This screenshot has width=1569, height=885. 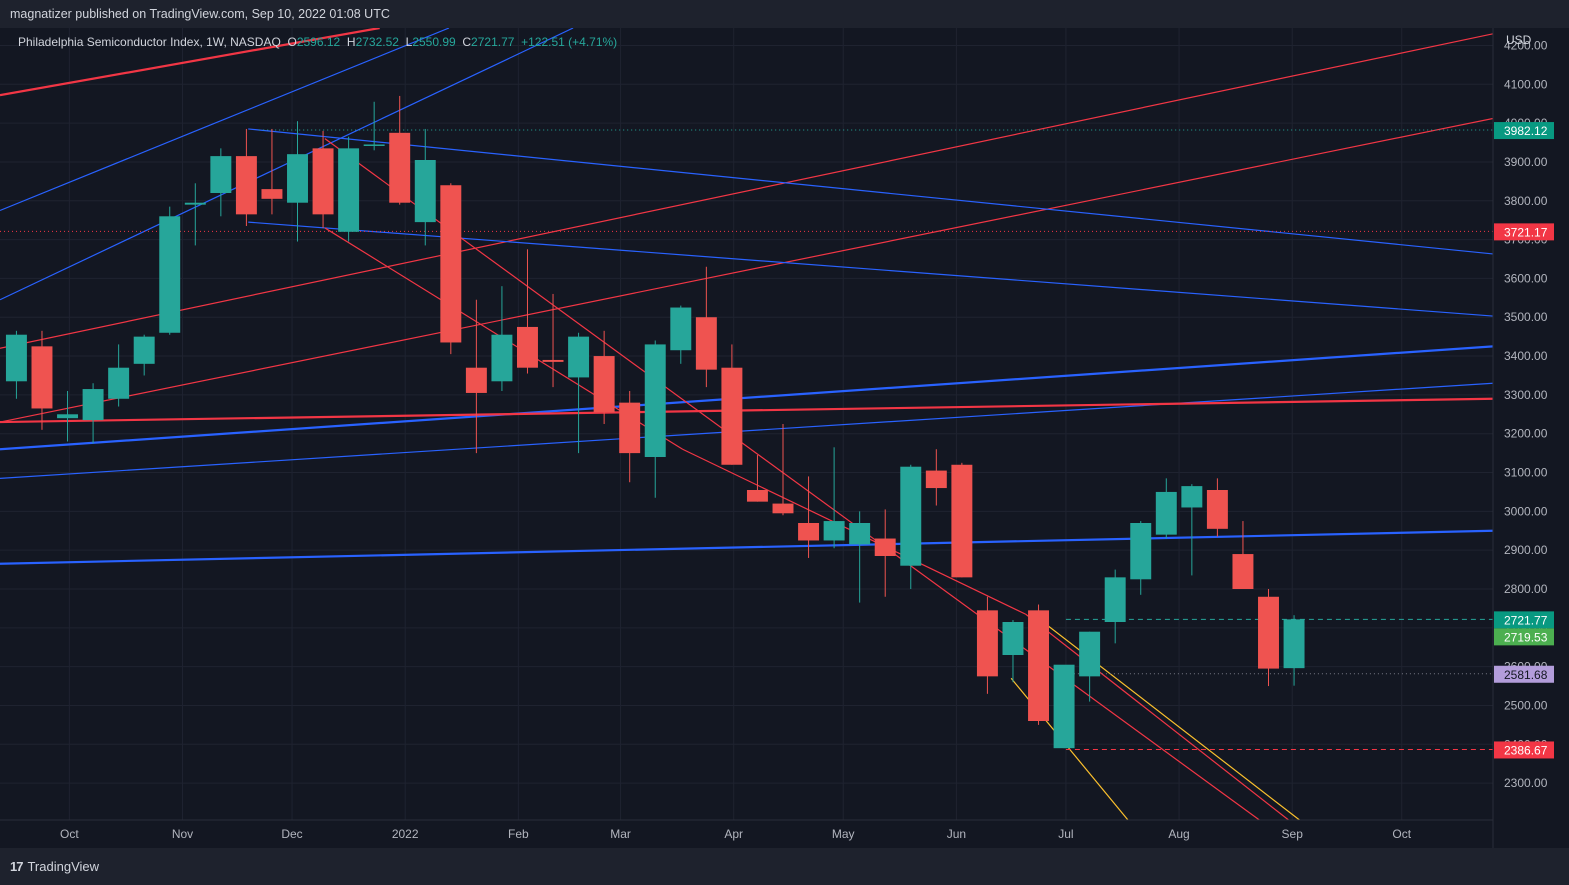 What do you see at coordinates (405, 834) in the screenshot?
I see `time-tick-label: 2022` at bounding box center [405, 834].